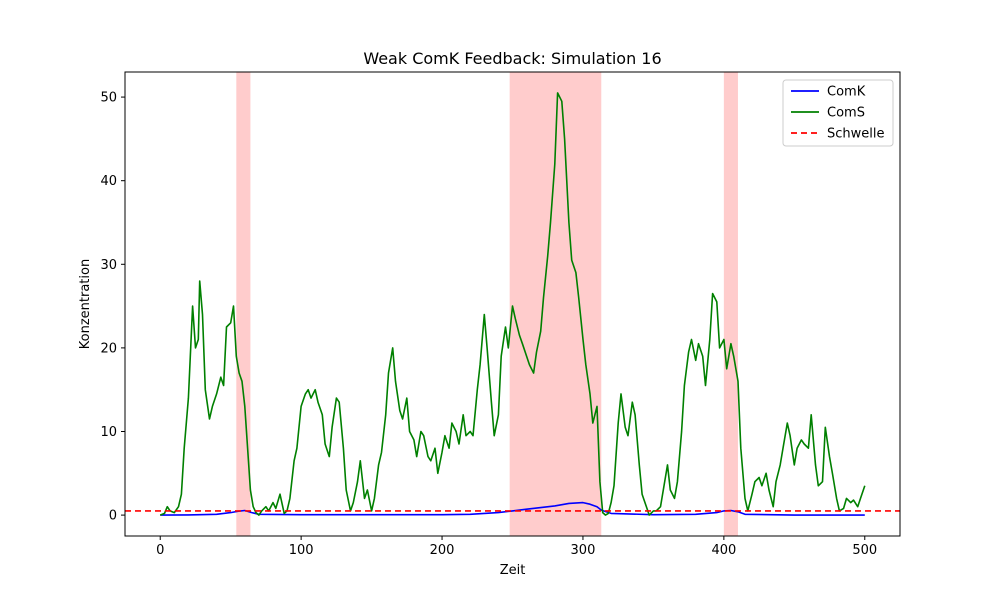 This screenshot has height=600, width=1000. I want to click on chart-title: Weak ComK Feedback: Simulation 16, so click(512, 58).